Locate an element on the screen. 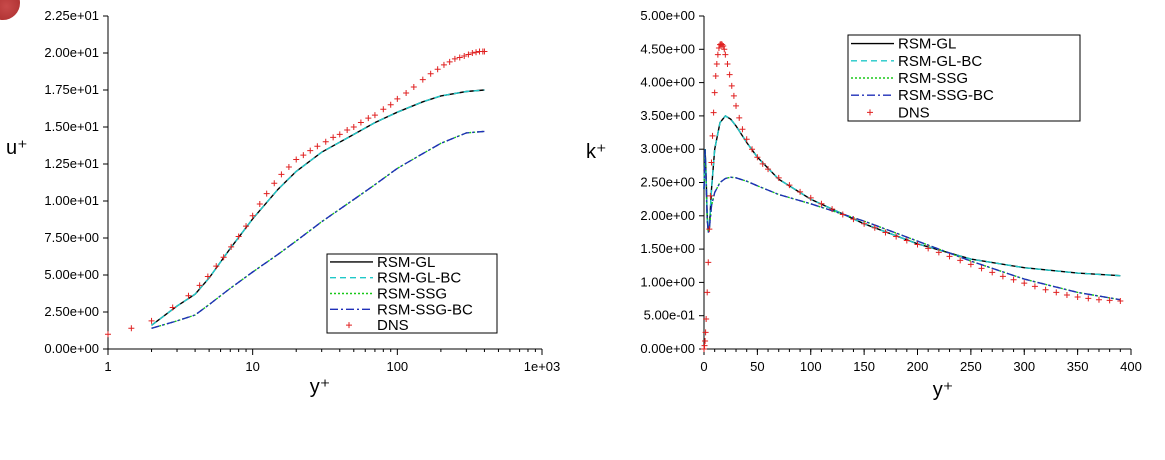  y-tick-label: 3.00e+00 is located at coordinates (667, 148).